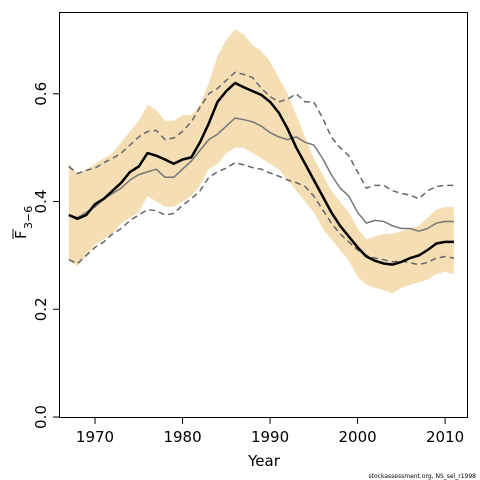 This screenshot has width=480, height=480. I want to click on x-tick-label: 1980, so click(182, 437).